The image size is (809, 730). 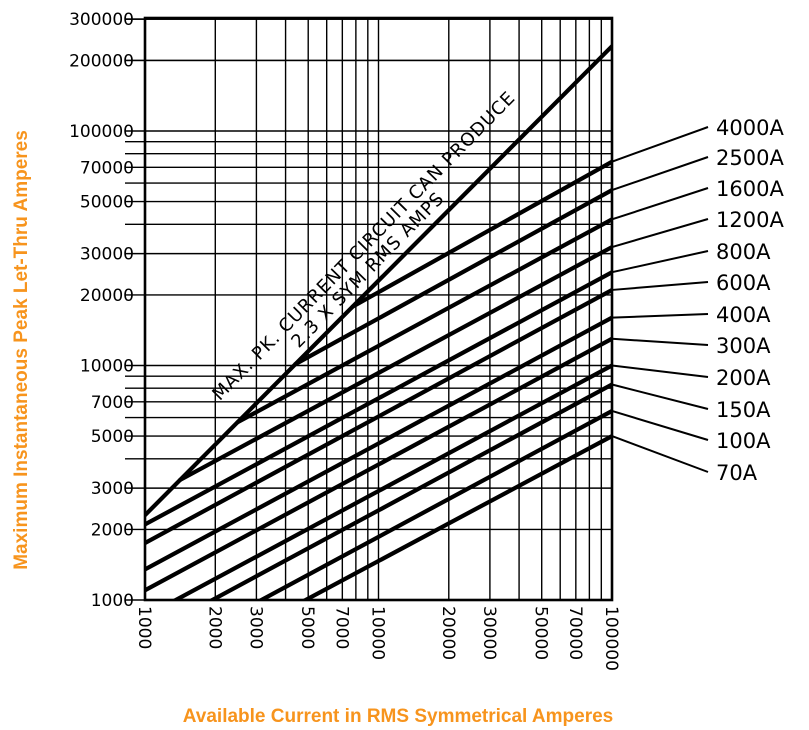 I want to click on leader-70A, so click(x=660, y=454).